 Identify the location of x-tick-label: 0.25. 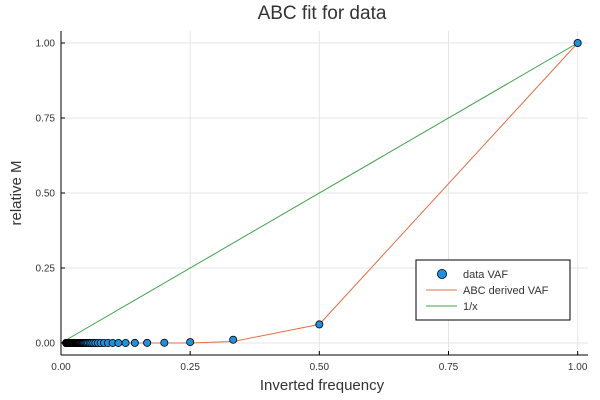
(190, 367).